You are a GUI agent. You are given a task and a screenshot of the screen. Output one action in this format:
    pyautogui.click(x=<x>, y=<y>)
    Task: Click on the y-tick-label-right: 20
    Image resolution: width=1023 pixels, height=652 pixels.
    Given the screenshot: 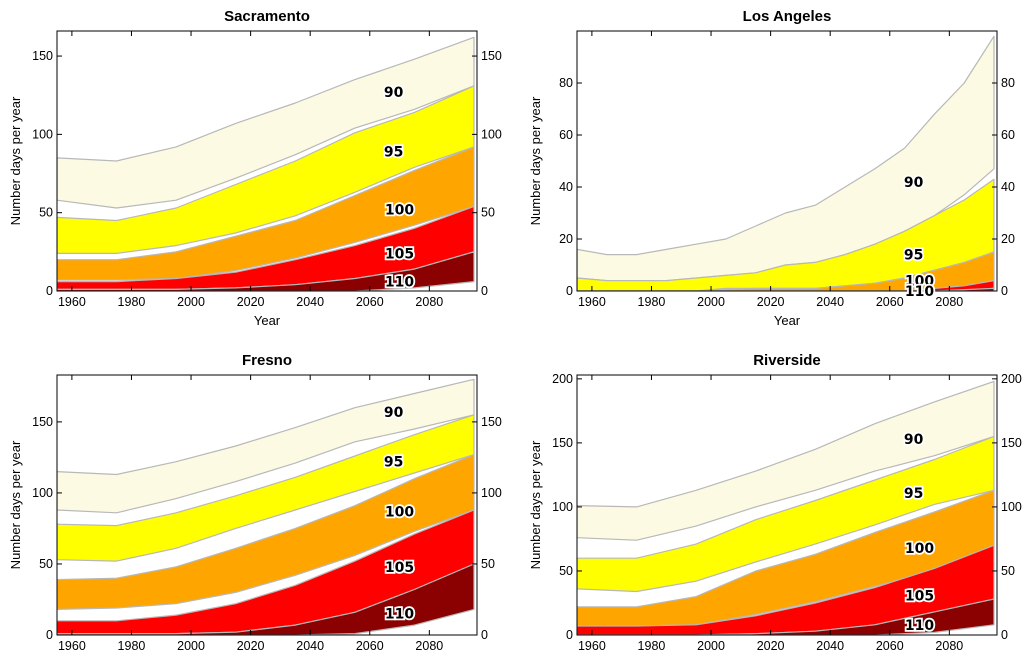 What is the action you would take?
    pyautogui.click(x=1008, y=239)
    